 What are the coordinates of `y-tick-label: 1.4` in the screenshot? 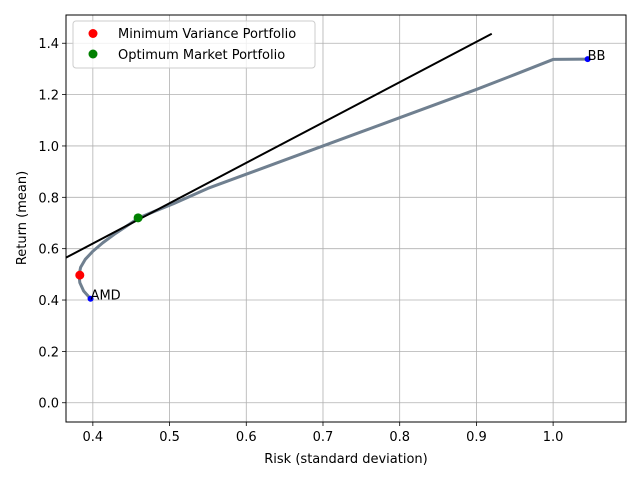 It's located at (48, 44).